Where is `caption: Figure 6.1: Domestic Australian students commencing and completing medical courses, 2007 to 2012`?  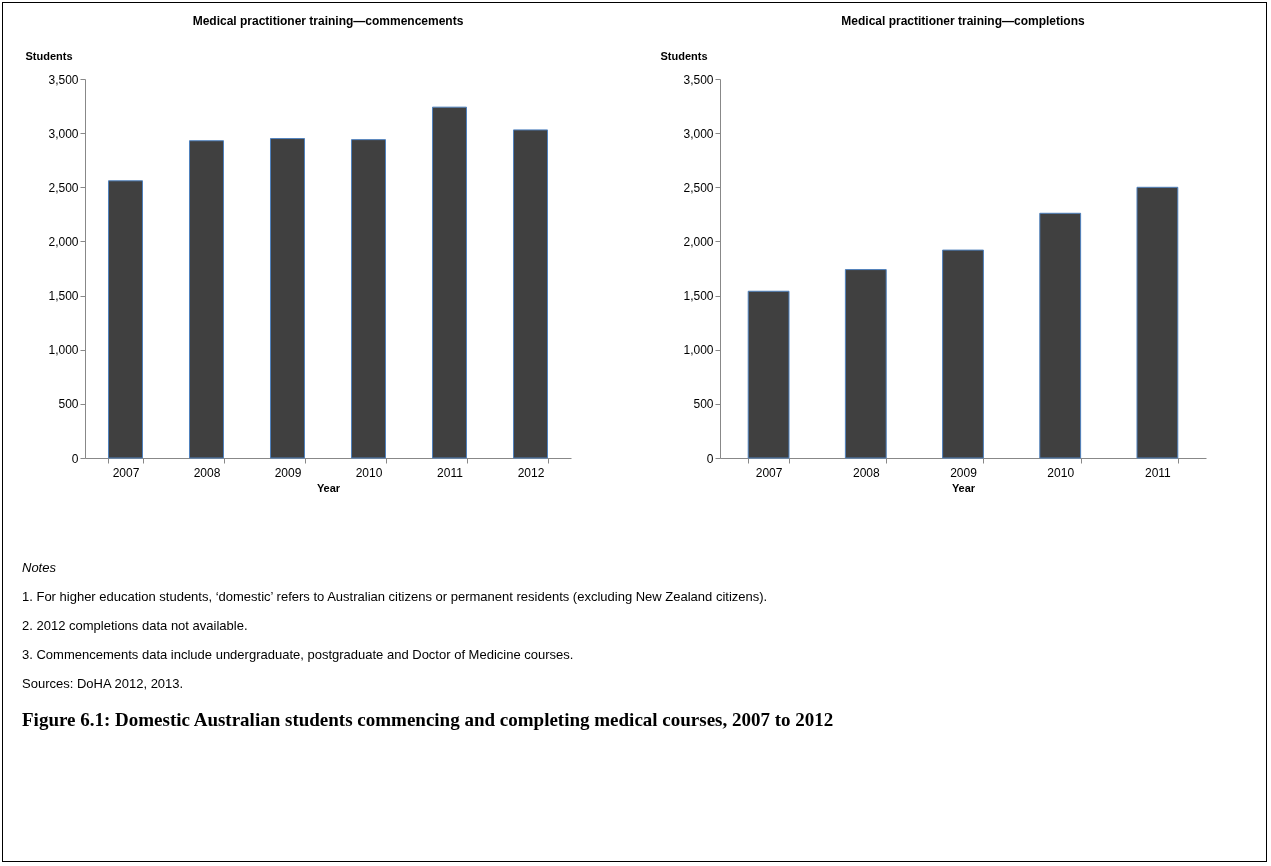
caption: Figure 6.1: Domestic Australian students commencing and completing medical courses, 2007 to 2012 is located at coordinates (428, 720).